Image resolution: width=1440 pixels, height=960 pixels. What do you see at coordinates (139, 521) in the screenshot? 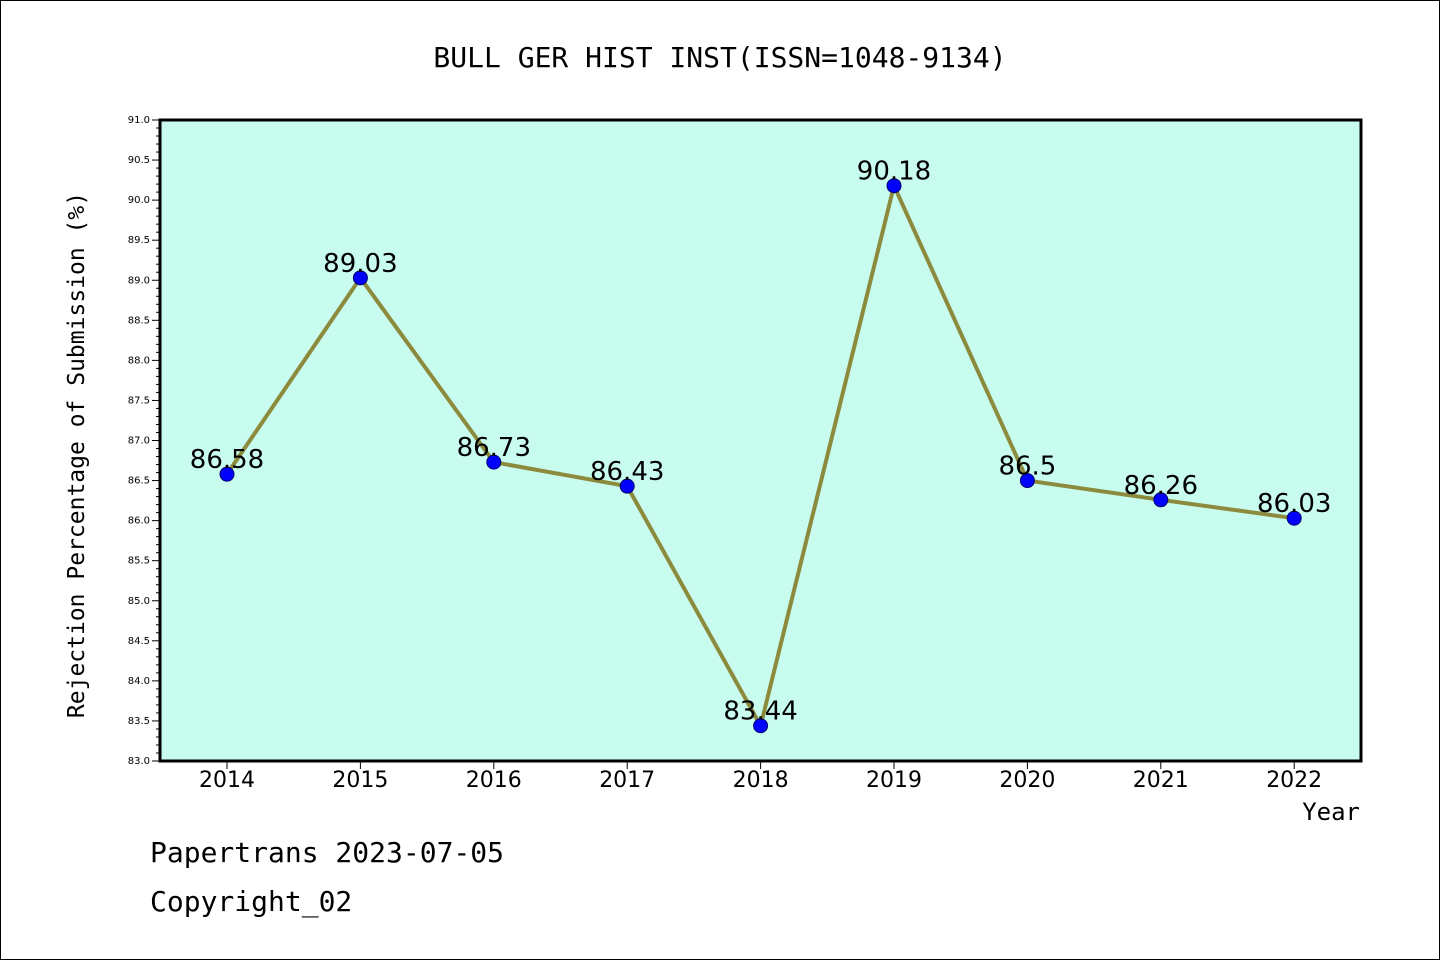
I see `y-tick-label: 86.0` at bounding box center [139, 521].